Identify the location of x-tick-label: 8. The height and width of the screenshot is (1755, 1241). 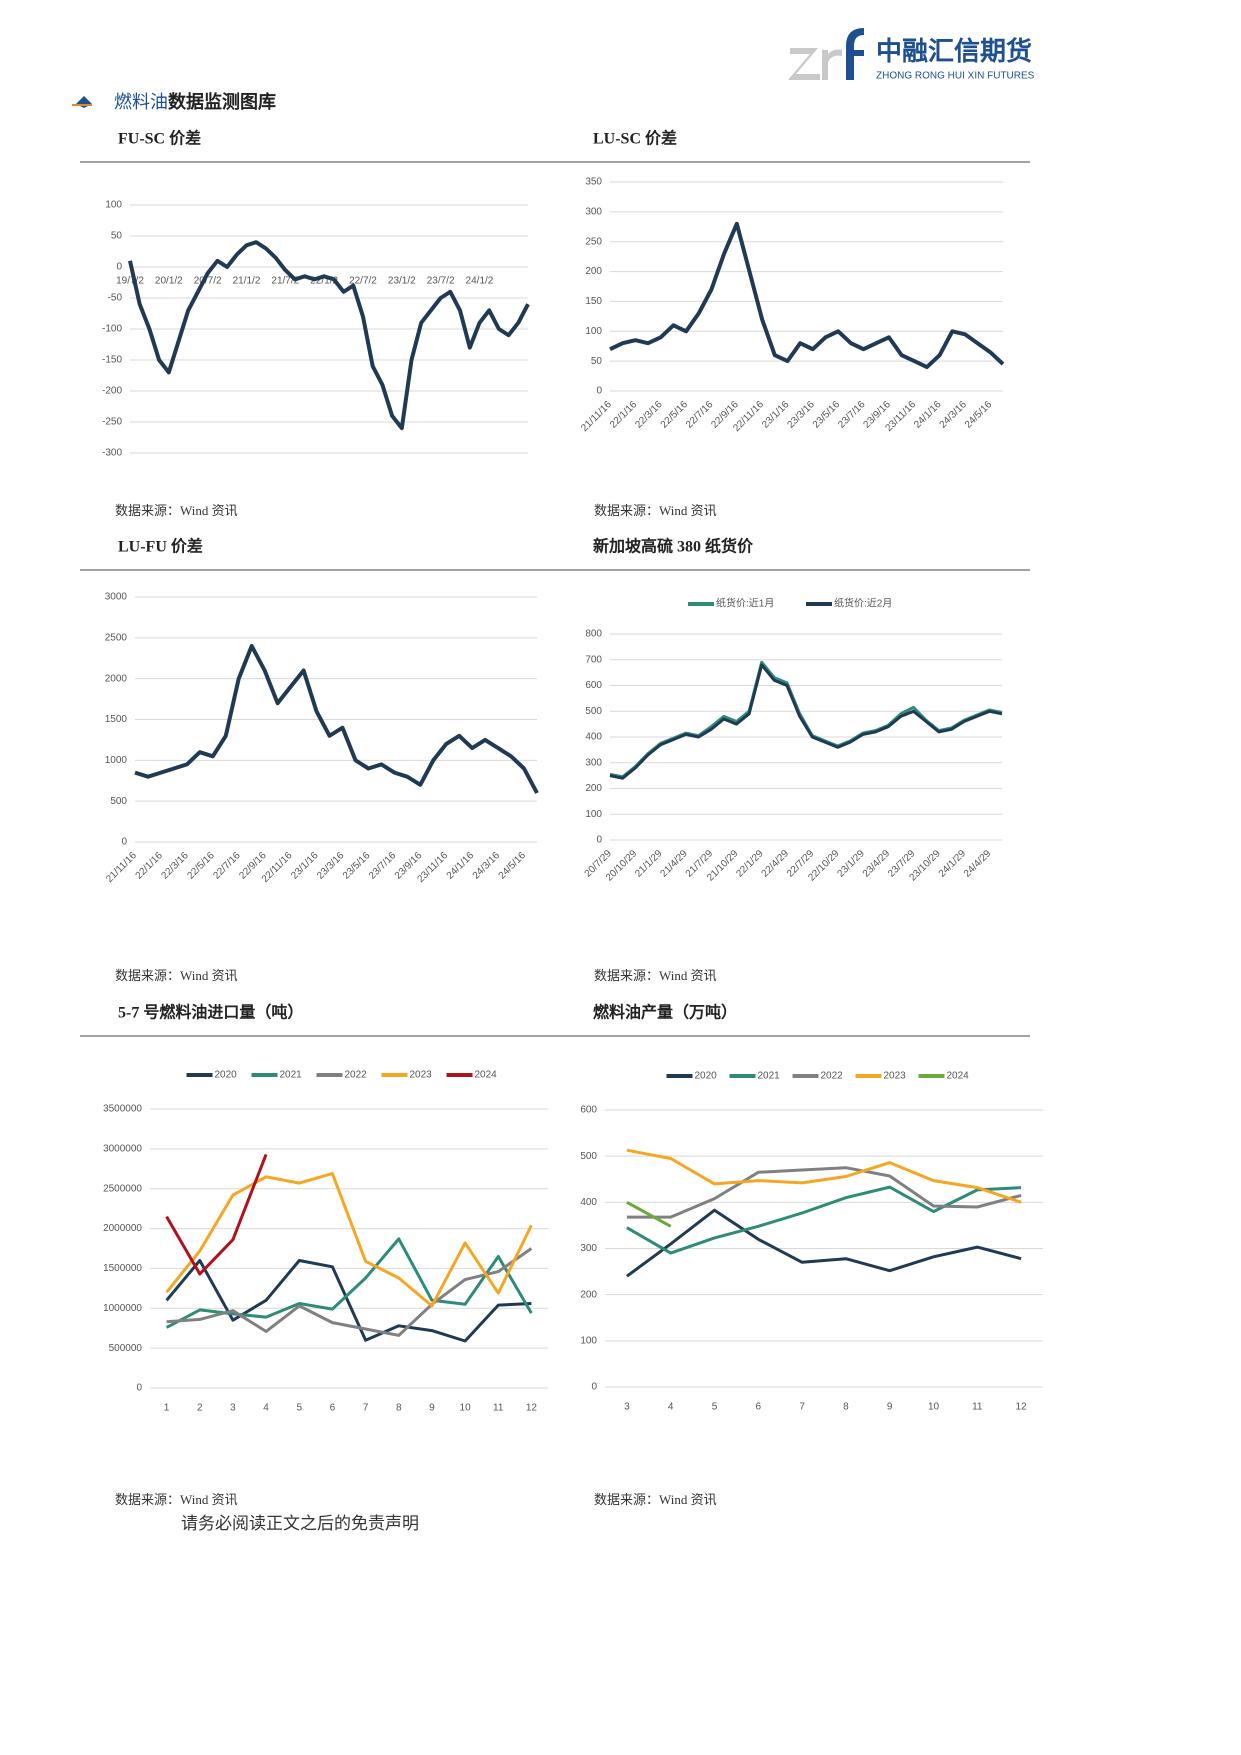
(399, 1408).